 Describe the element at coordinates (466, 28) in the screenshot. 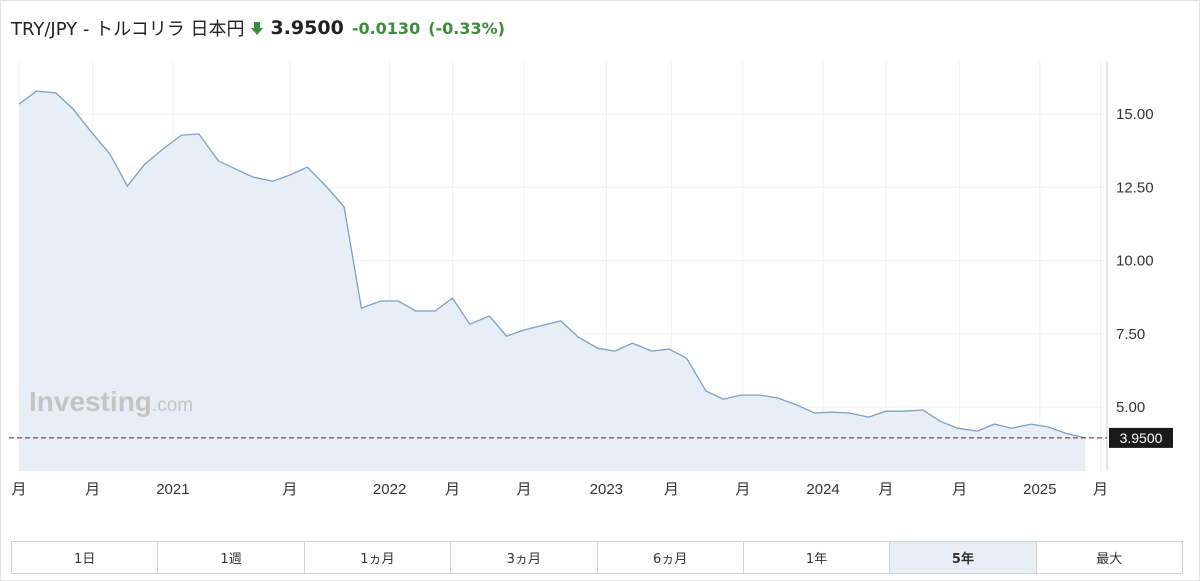

I see `change-pct: (-0.33%)` at that location.